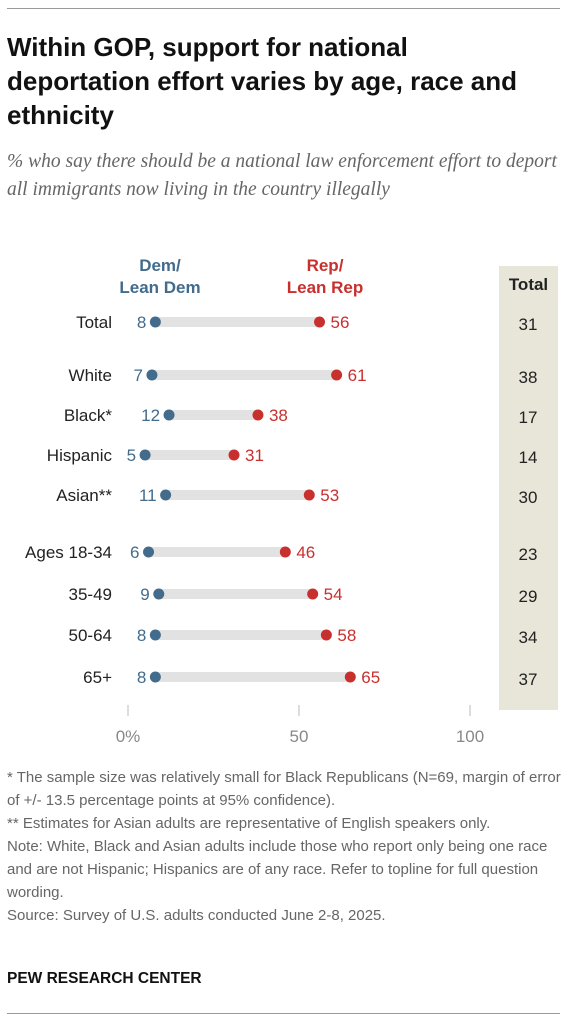 The width and height of the screenshot is (567, 1024). I want to click on category-label: 50-64, so click(90, 635).